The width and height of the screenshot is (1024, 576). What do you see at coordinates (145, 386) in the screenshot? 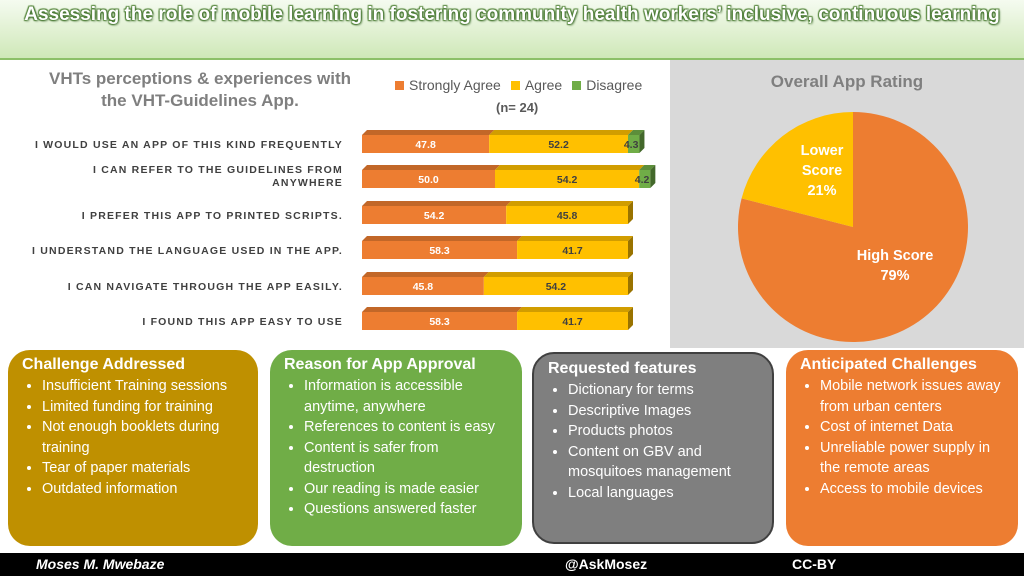
I see `list-item: Insufficient Training sessions` at bounding box center [145, 386].